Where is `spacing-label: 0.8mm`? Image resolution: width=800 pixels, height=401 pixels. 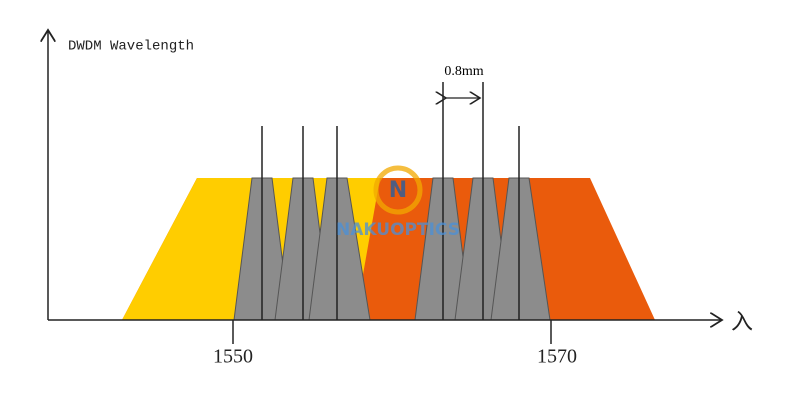
spacing-label: 0.8mm is located at coordinates (463, 71).